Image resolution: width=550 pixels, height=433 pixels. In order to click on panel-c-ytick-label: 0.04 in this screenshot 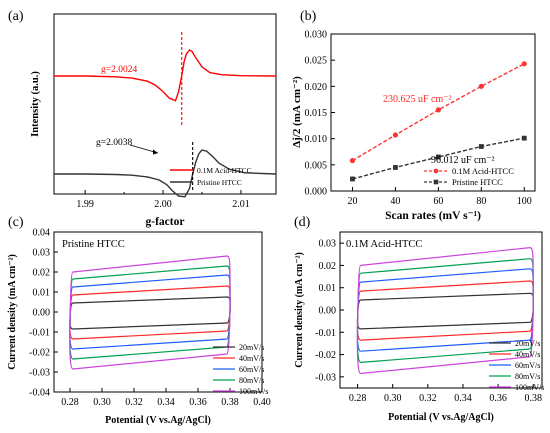, I will do `click(42, 233)`.